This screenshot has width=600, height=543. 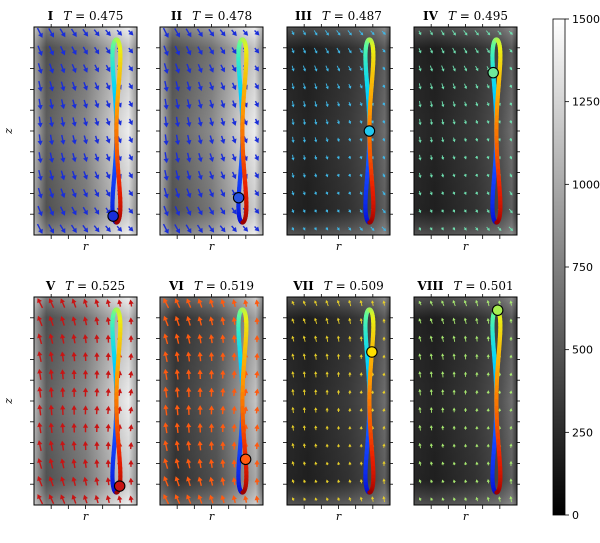 What do you see at coordinates (559, 267) in the screenshot?
I see `colorbar-gradient` at bounding box center [559, 267].